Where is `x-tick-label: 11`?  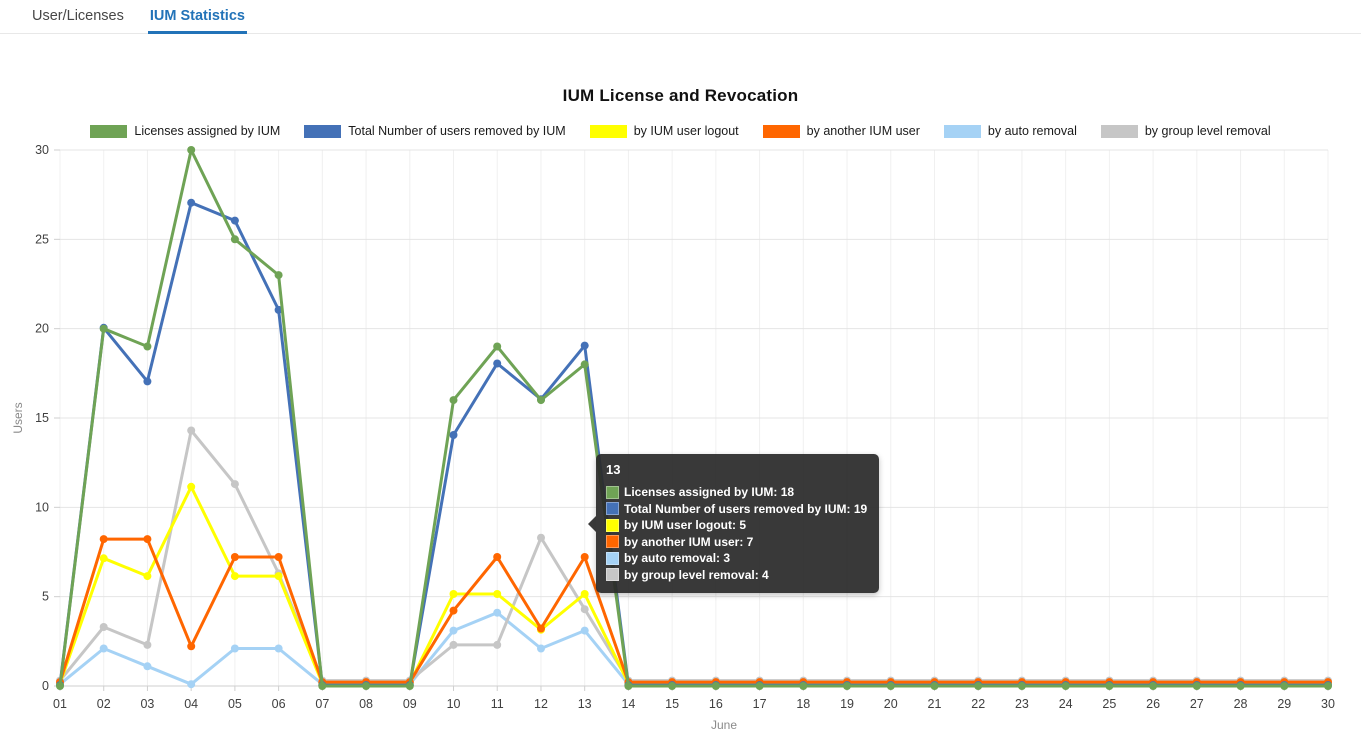
x-tick-label: 11 is located at coordinates (497, 704).